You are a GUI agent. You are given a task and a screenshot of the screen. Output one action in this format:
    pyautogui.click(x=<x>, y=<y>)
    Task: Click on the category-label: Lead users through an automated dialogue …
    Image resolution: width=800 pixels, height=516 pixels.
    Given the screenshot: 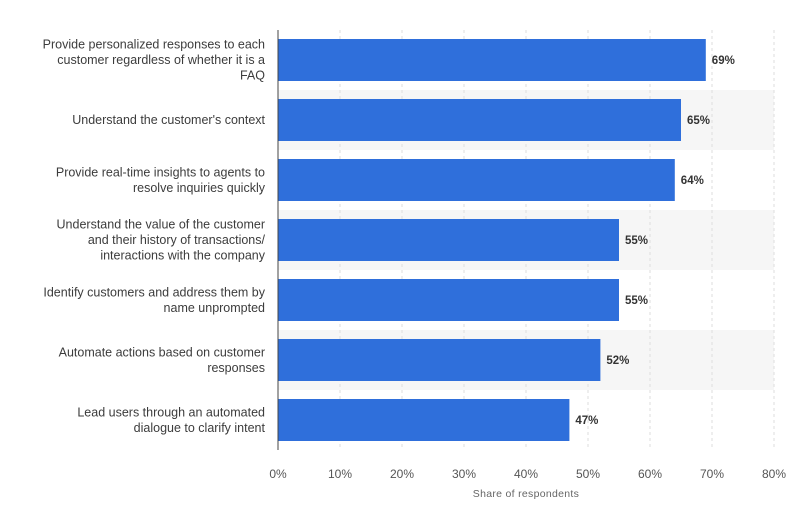 What is the action you would take?
    pyautogui.click(x=171, y=420)
    